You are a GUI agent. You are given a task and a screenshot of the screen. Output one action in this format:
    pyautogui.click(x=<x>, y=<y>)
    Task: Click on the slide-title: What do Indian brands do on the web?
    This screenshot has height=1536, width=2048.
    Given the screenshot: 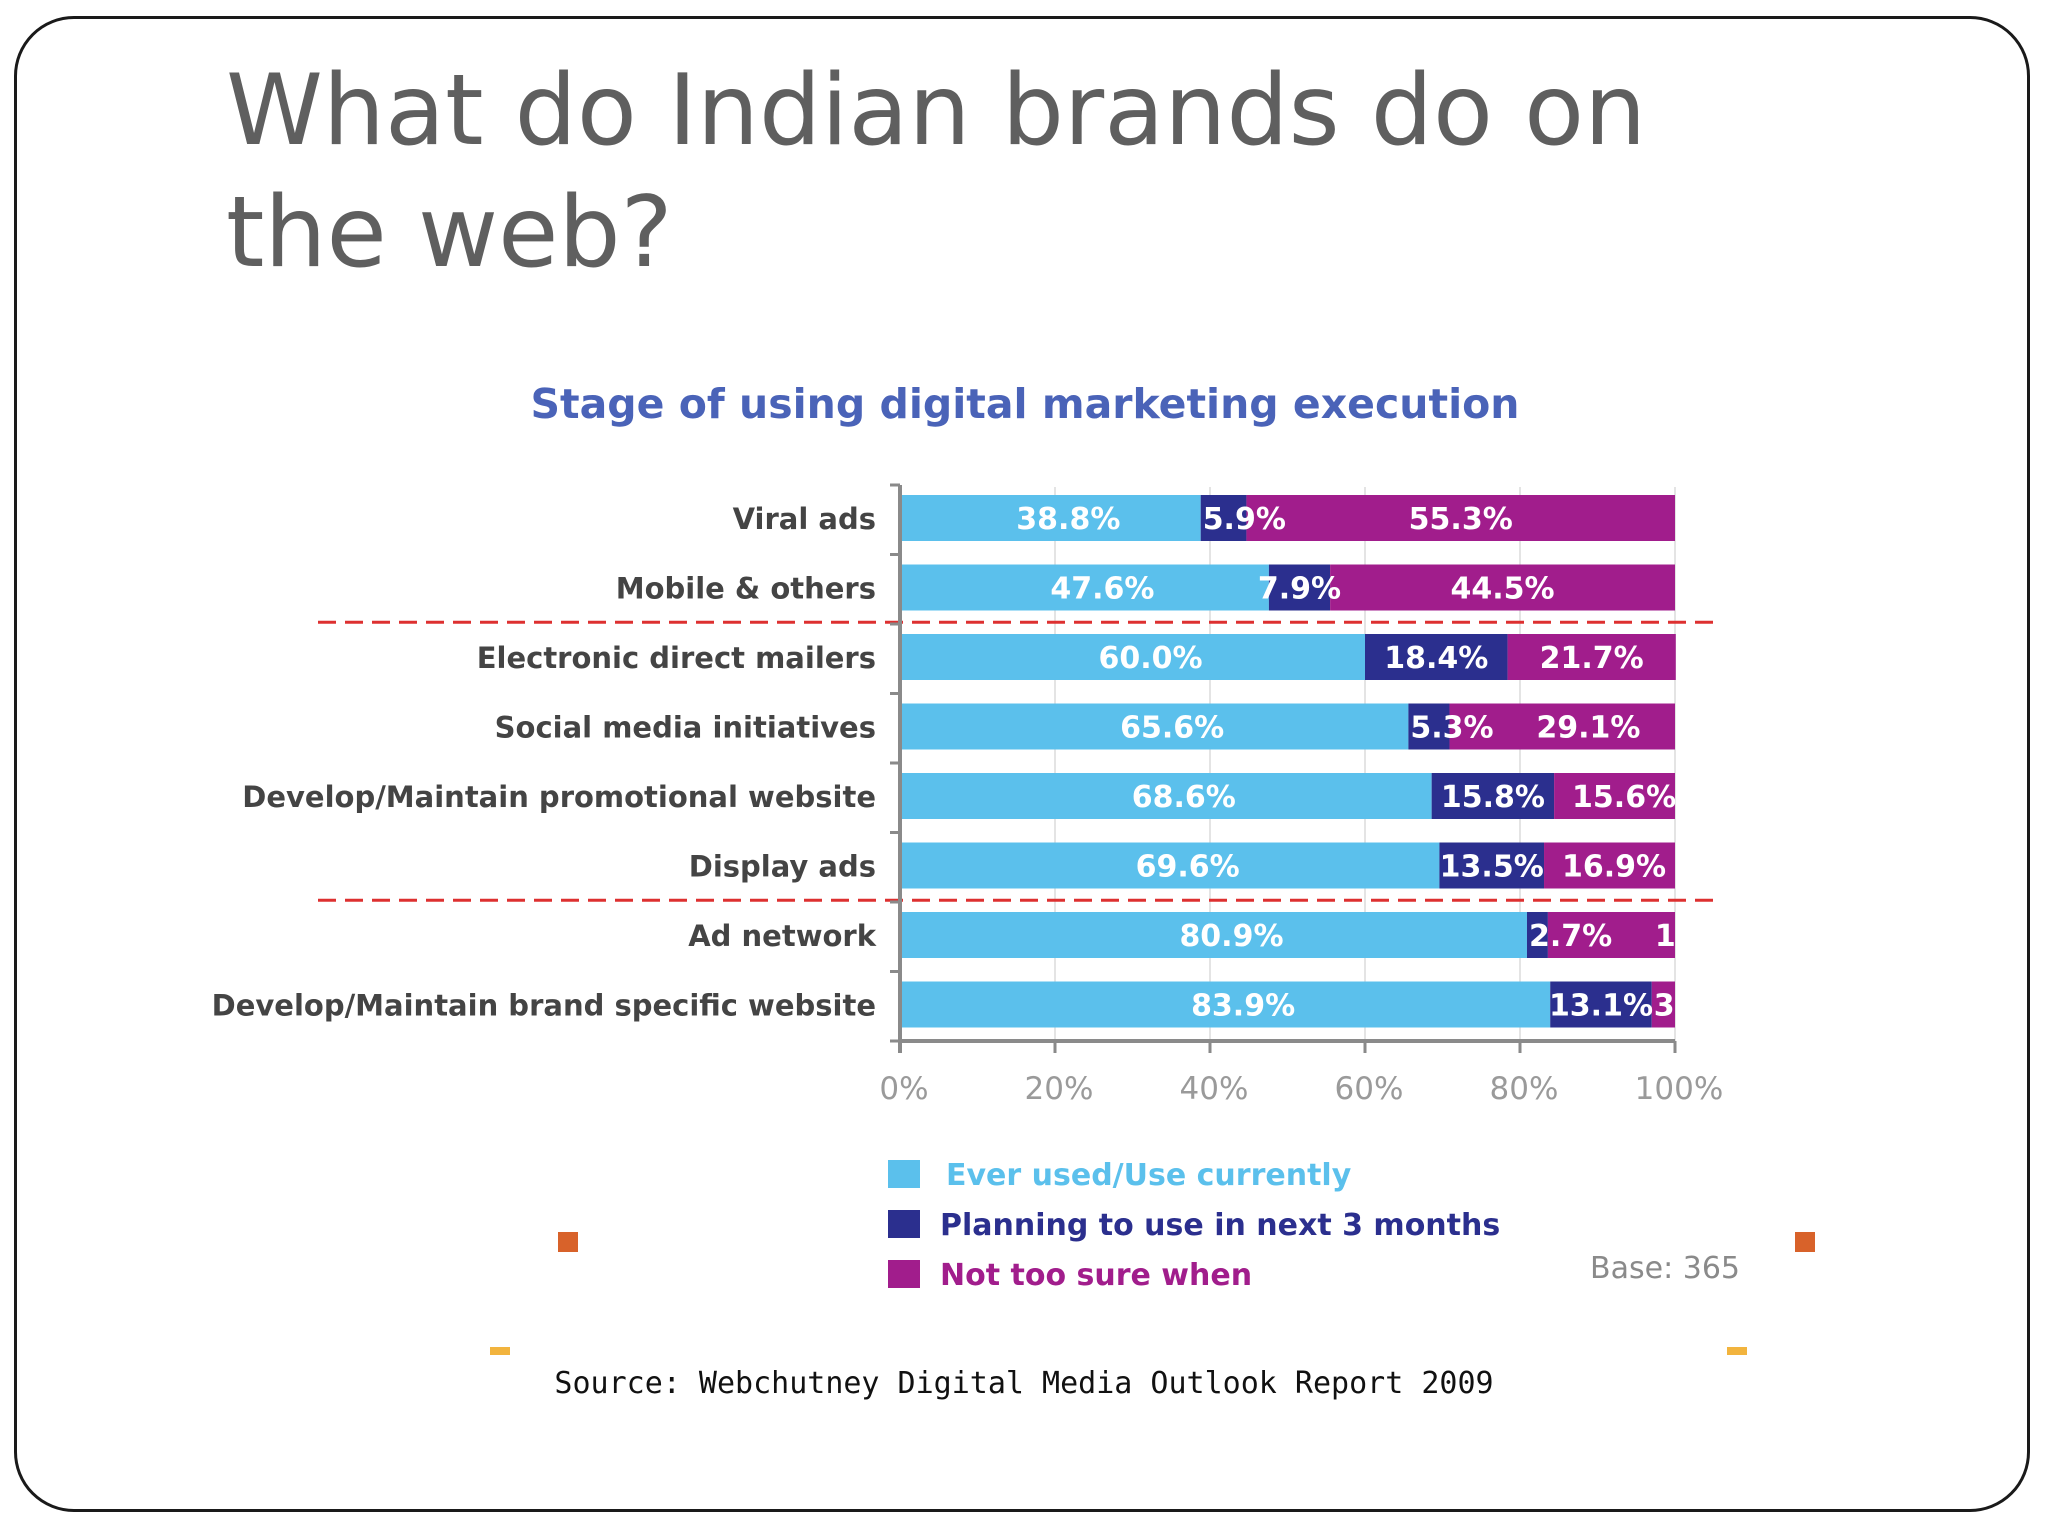 What is the action you would take?
    pyautogui.click(x=936, y=172)
    